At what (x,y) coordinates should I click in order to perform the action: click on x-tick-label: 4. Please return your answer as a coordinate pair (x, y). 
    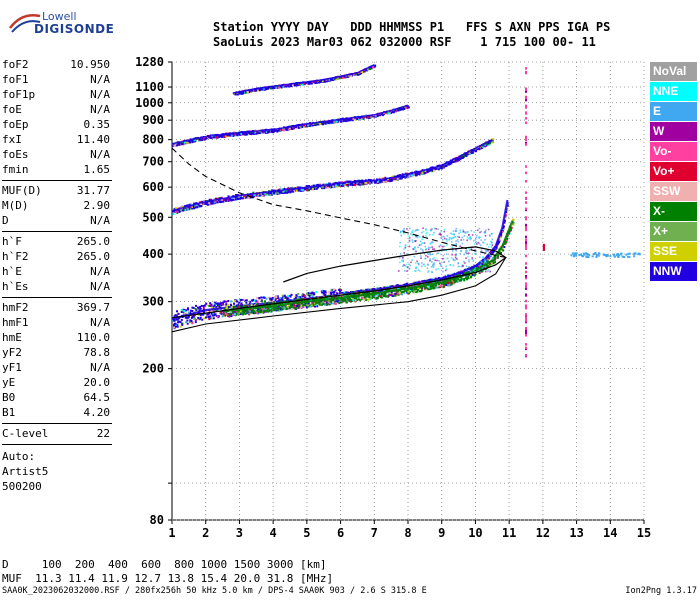
    Looking at the image, I should click on (273, 533).